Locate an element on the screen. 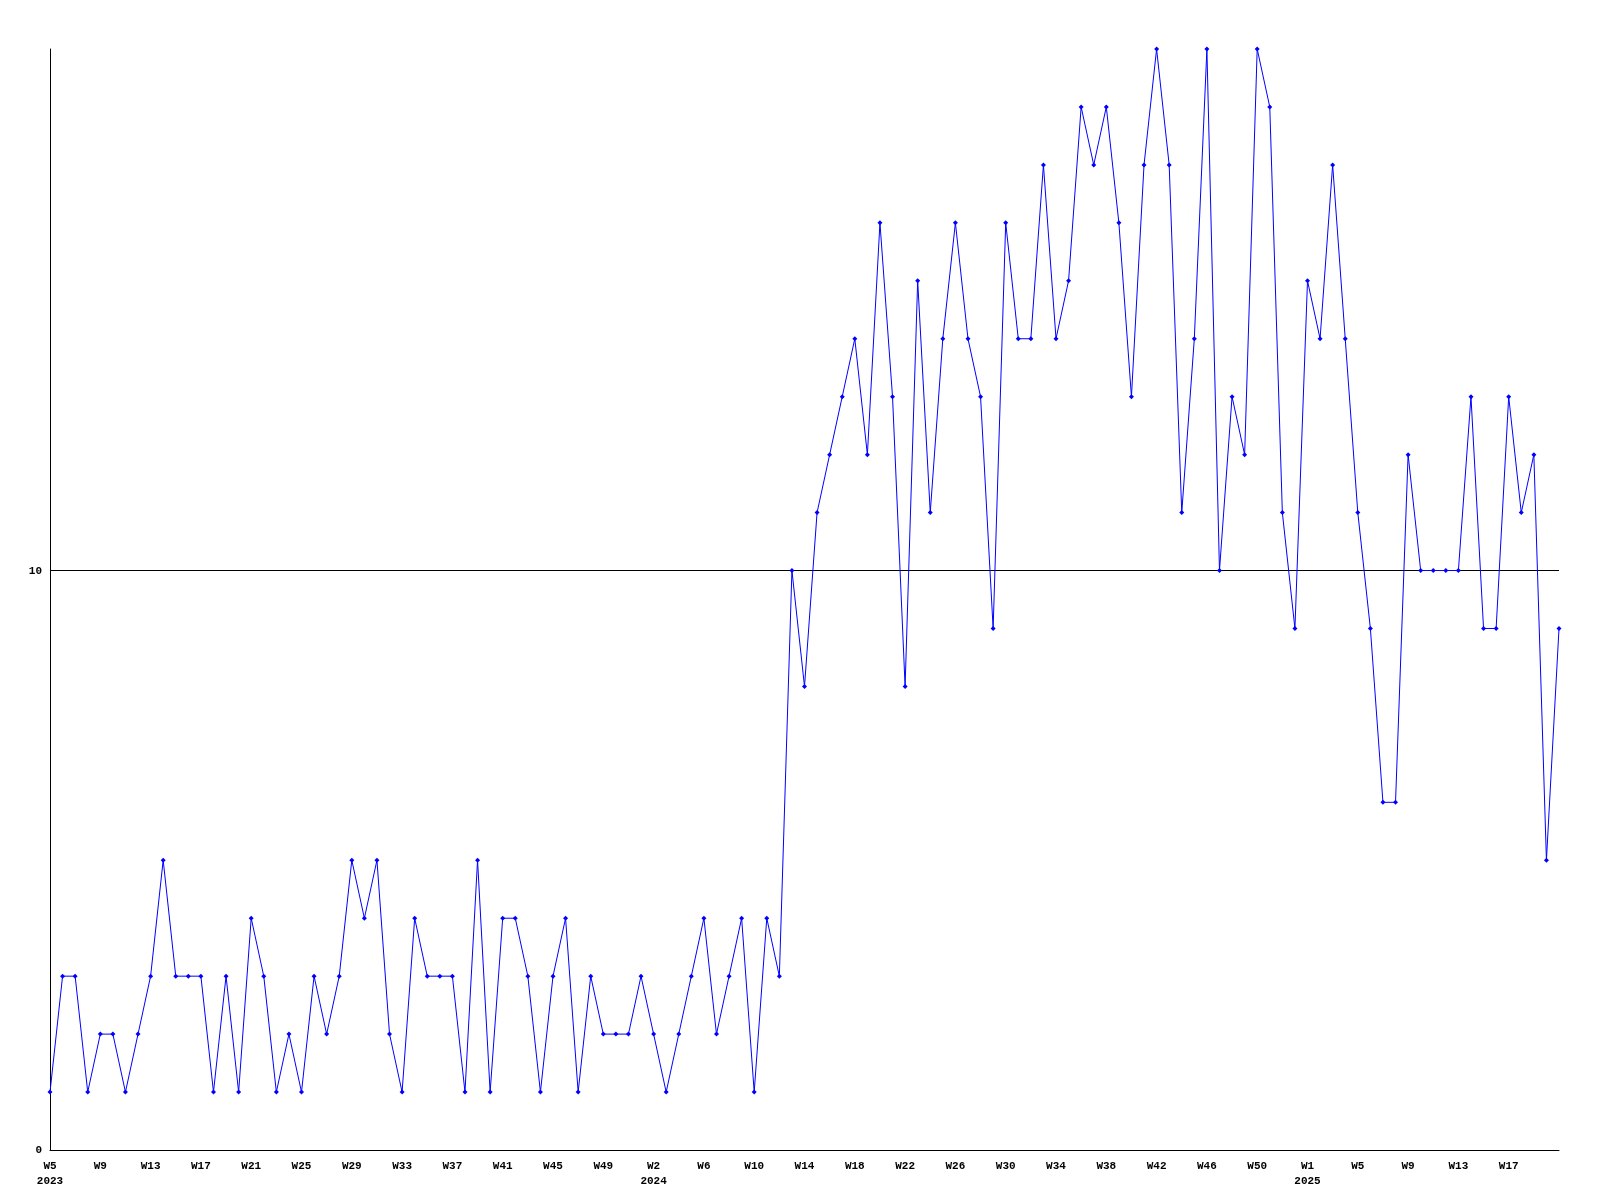  x-tick-label: W45 is located at coordinates (553, 1165).